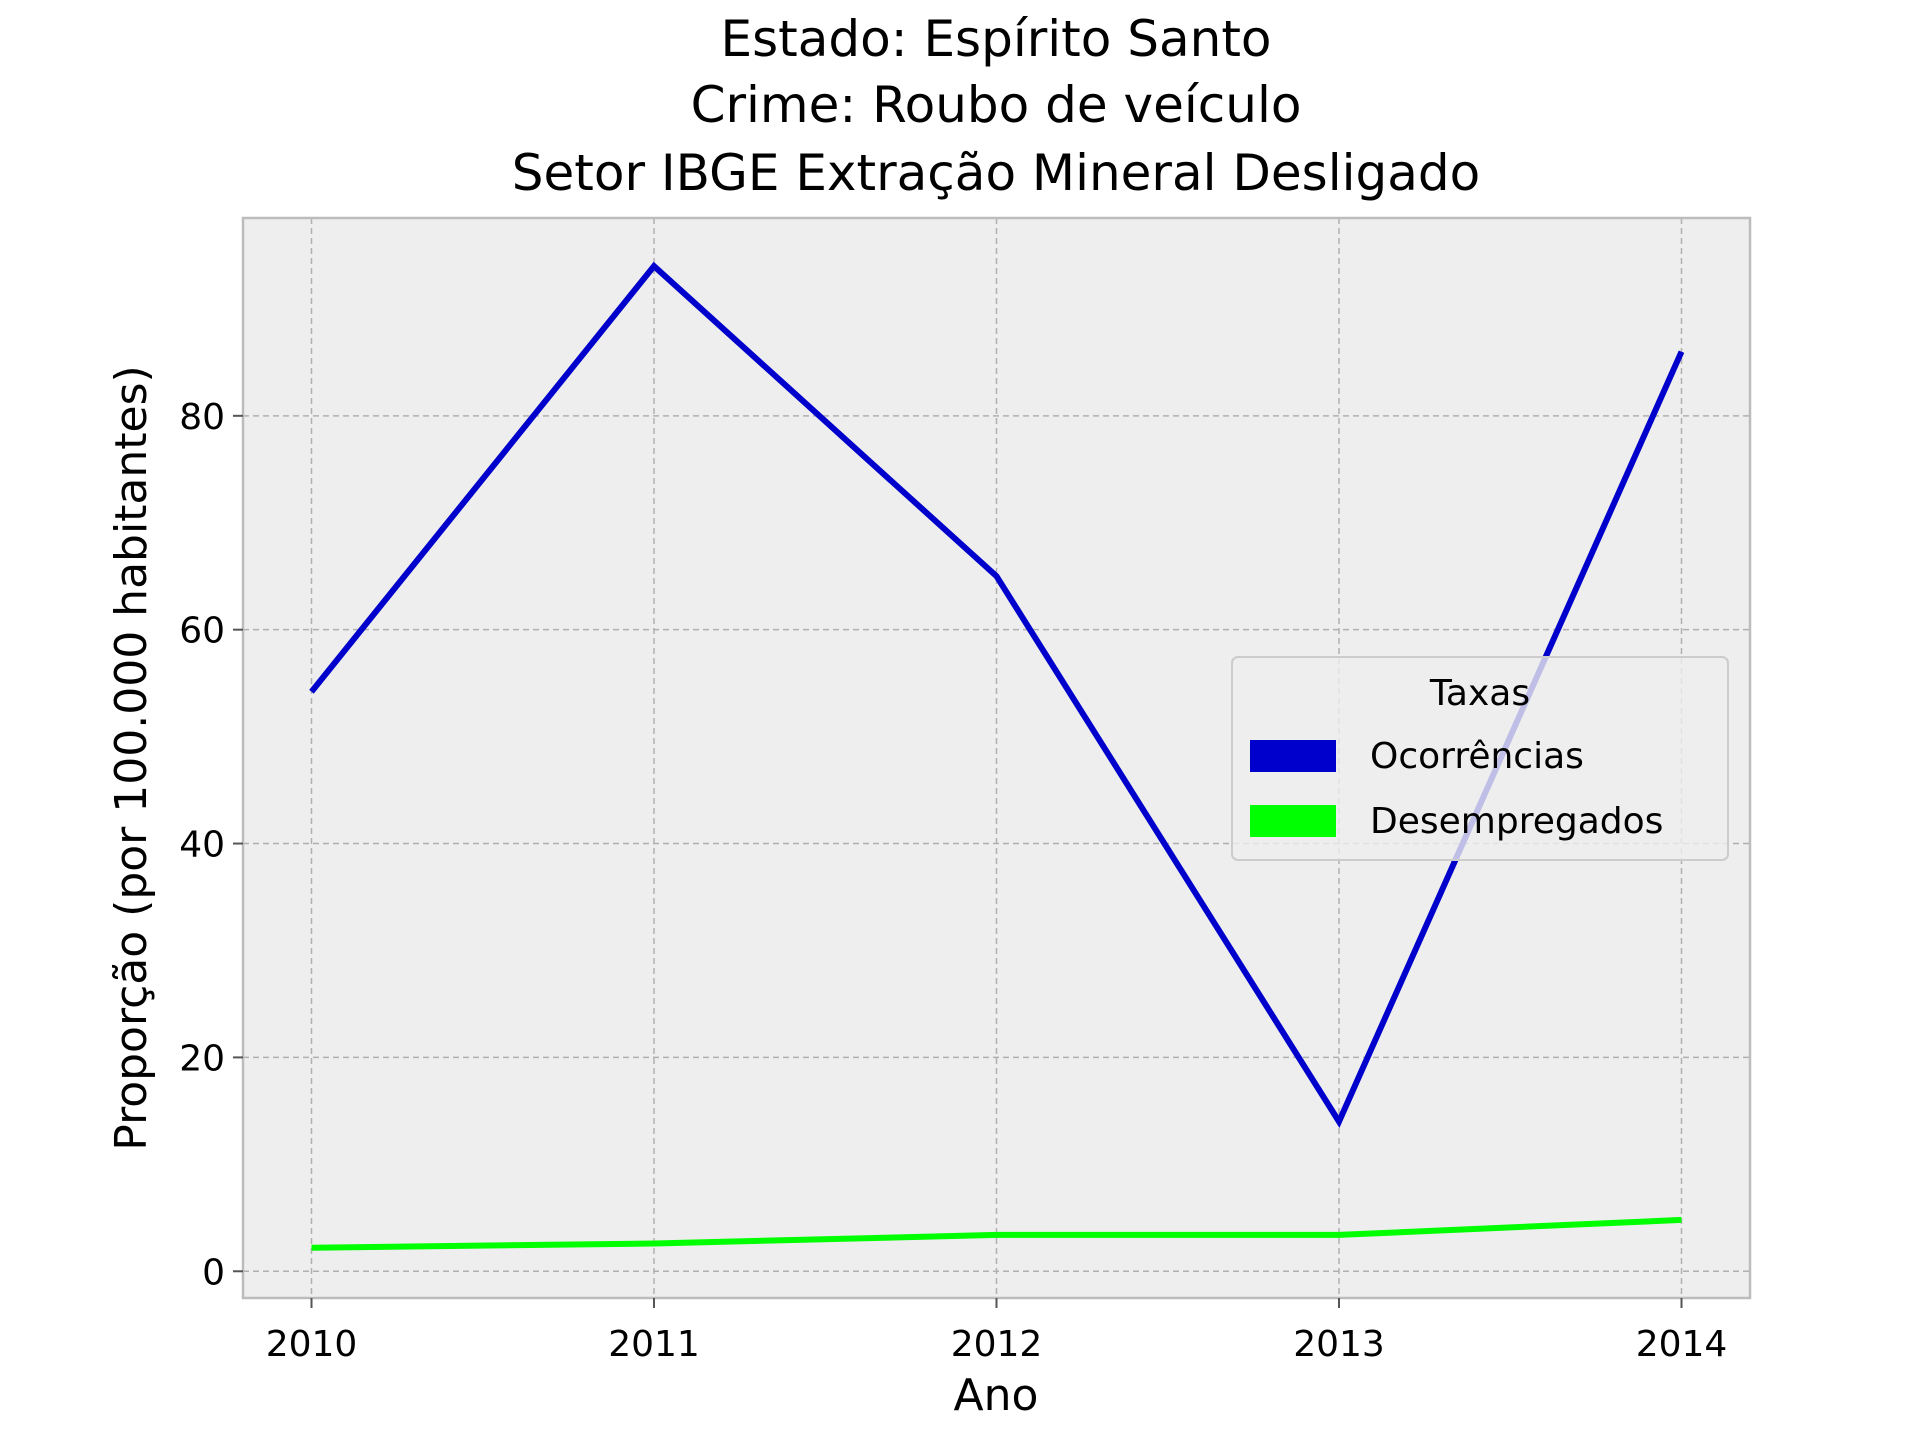  I want to click on title-line-3: Setor IBGE Extração Mineral Desligado, so click(996, 173).